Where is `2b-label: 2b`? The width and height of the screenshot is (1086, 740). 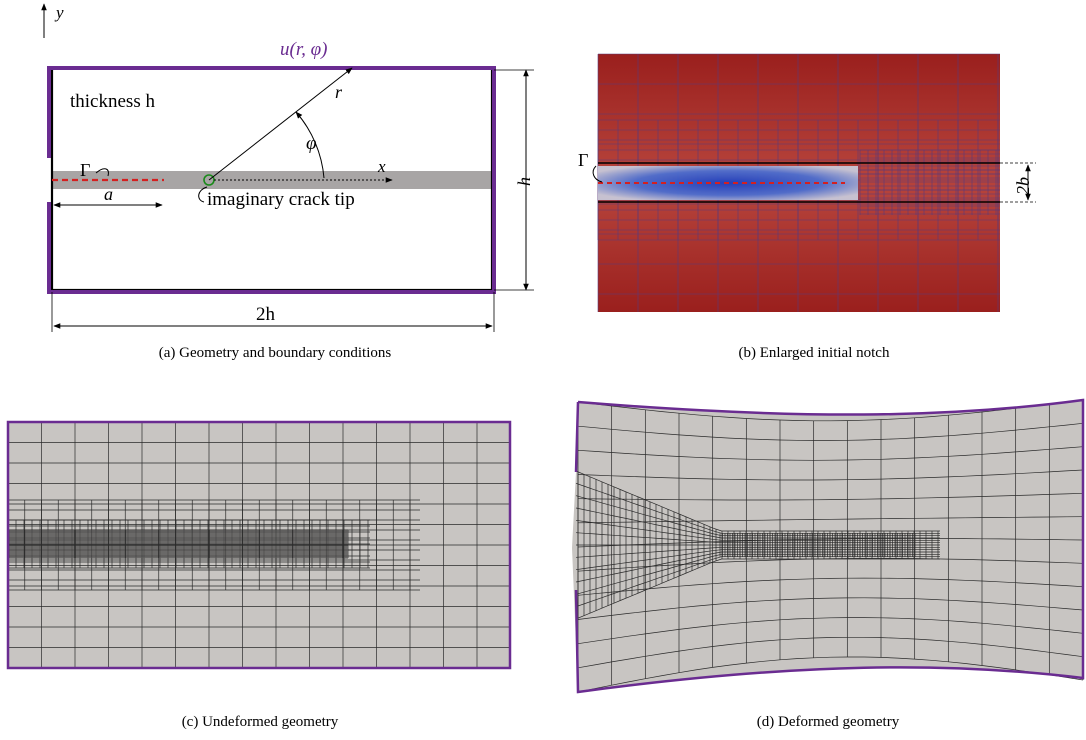
2b-label: 2b is located at coordinates (1023, 186).